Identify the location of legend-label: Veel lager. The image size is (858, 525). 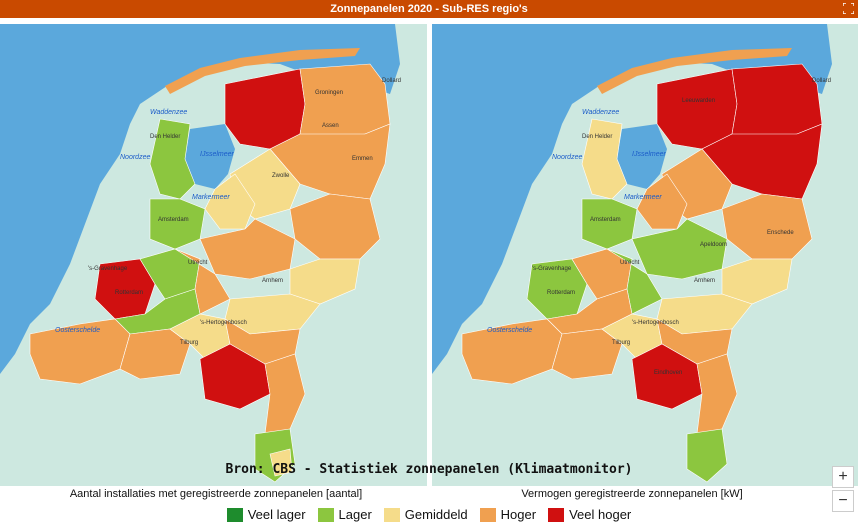
(276, 514).